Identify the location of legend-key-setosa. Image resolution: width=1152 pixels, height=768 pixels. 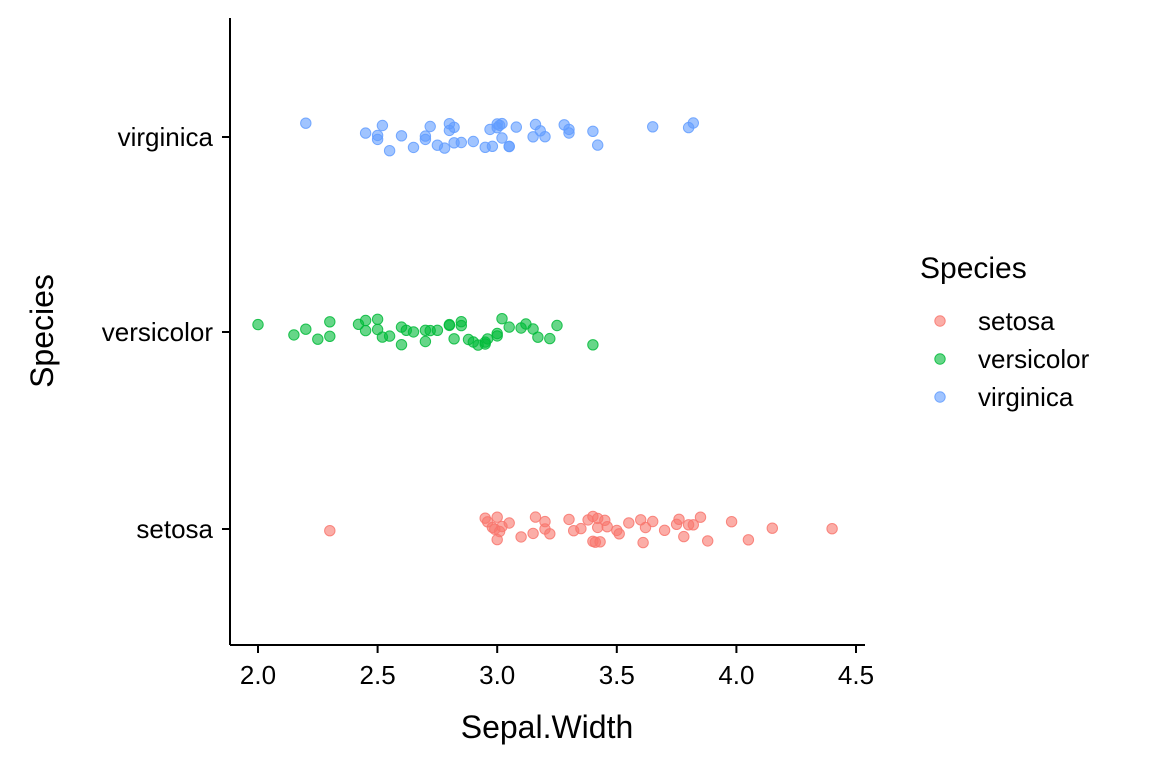
(940, 321).